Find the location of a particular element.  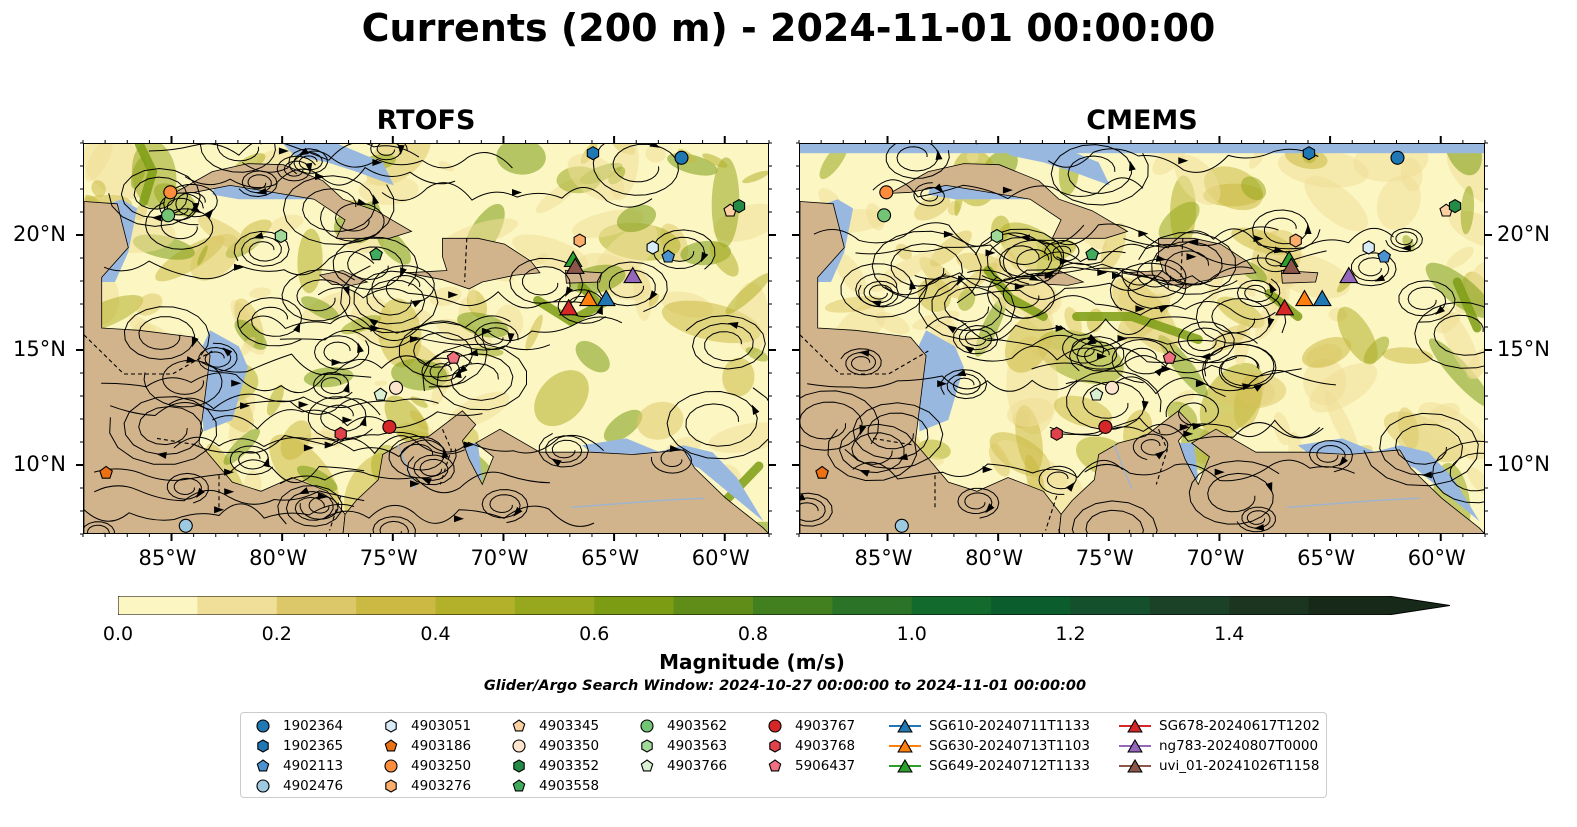

platform-ng783-20240807t0000 is located at coordinates (1349, 275).